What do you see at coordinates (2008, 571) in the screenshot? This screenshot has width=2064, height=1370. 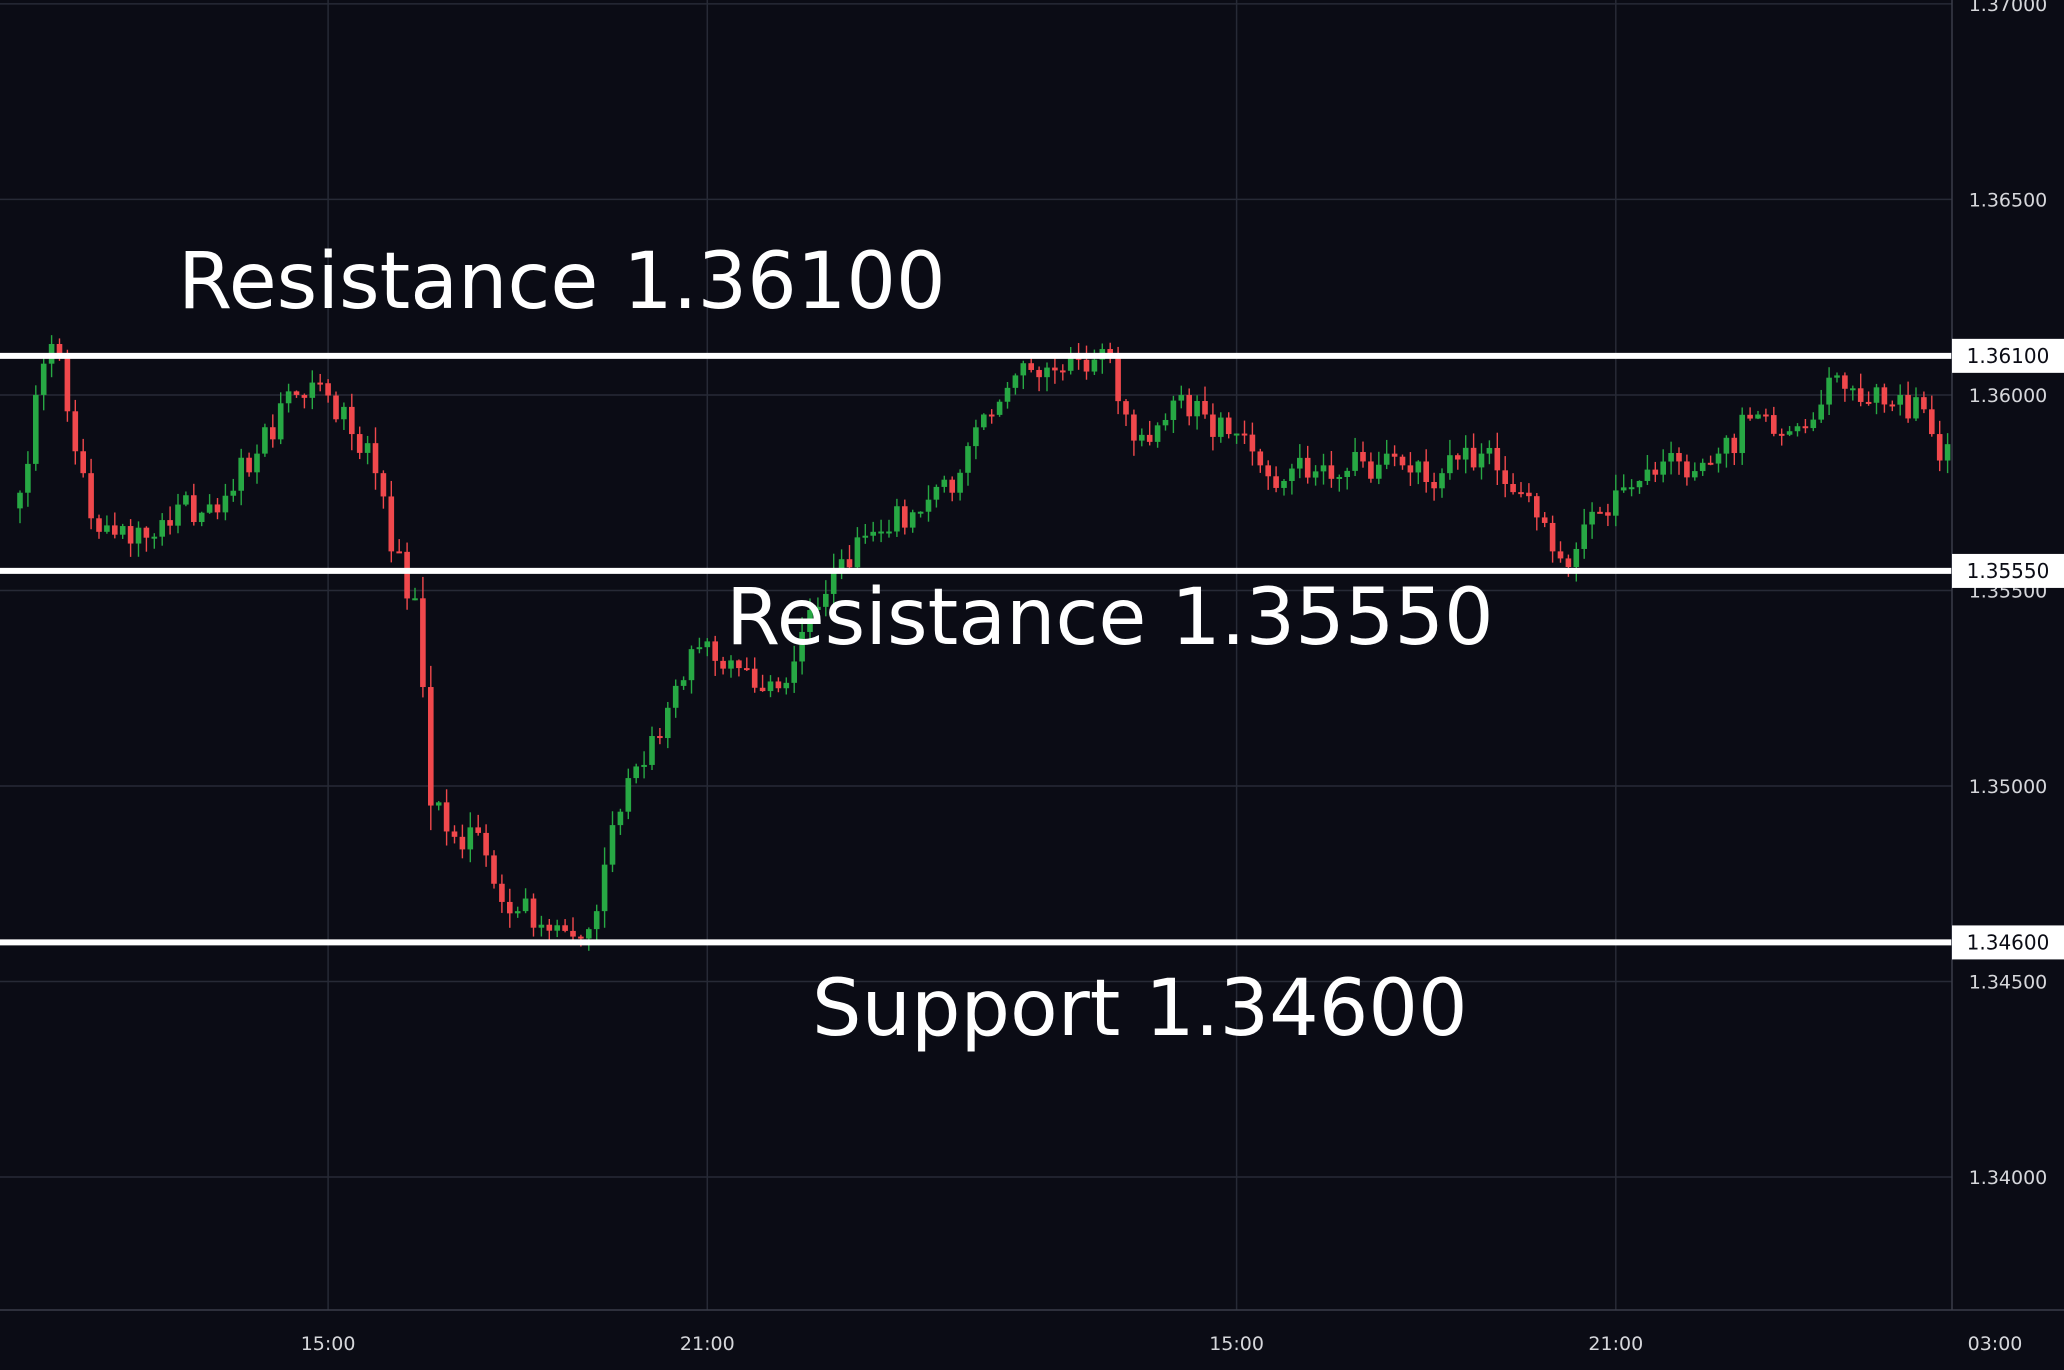 I see `level-tag-resistance_low: 1.35550` at bounding box center [2008, 571].